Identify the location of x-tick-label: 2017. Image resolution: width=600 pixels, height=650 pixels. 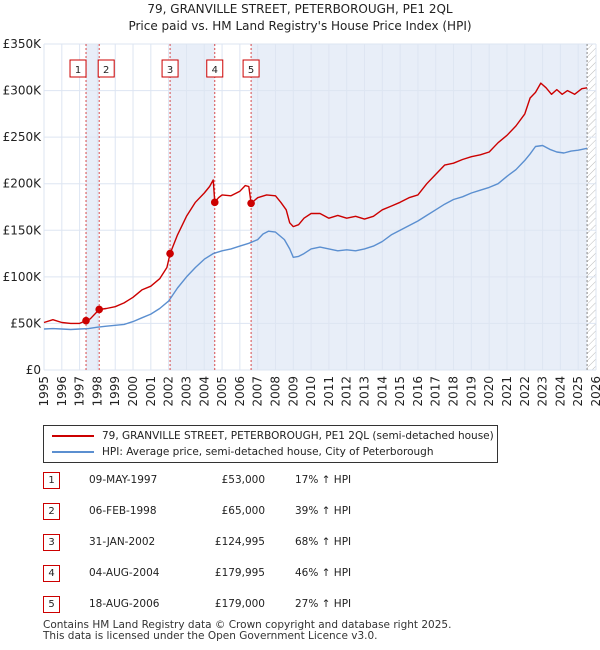
(436, 391).